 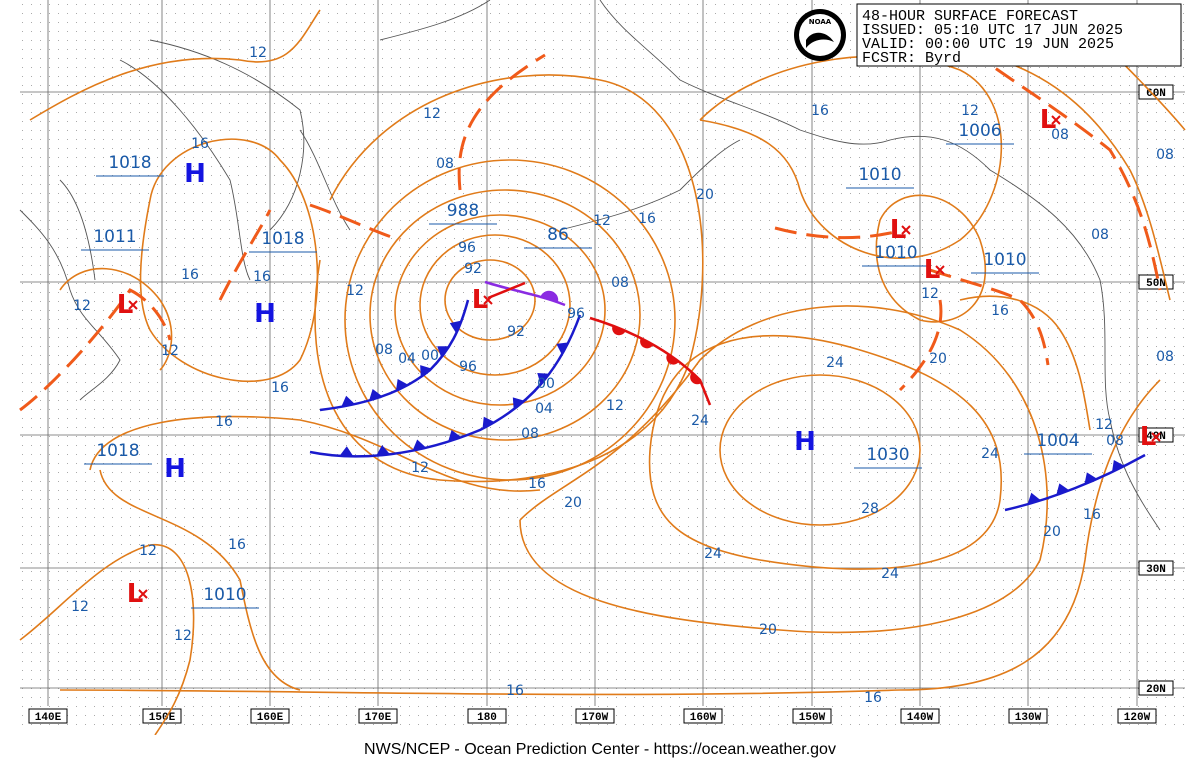 What do you see at coordinates (920, 718) in the screenshot?
I see `lon-label: 140W` at bounding box center [920, 718].